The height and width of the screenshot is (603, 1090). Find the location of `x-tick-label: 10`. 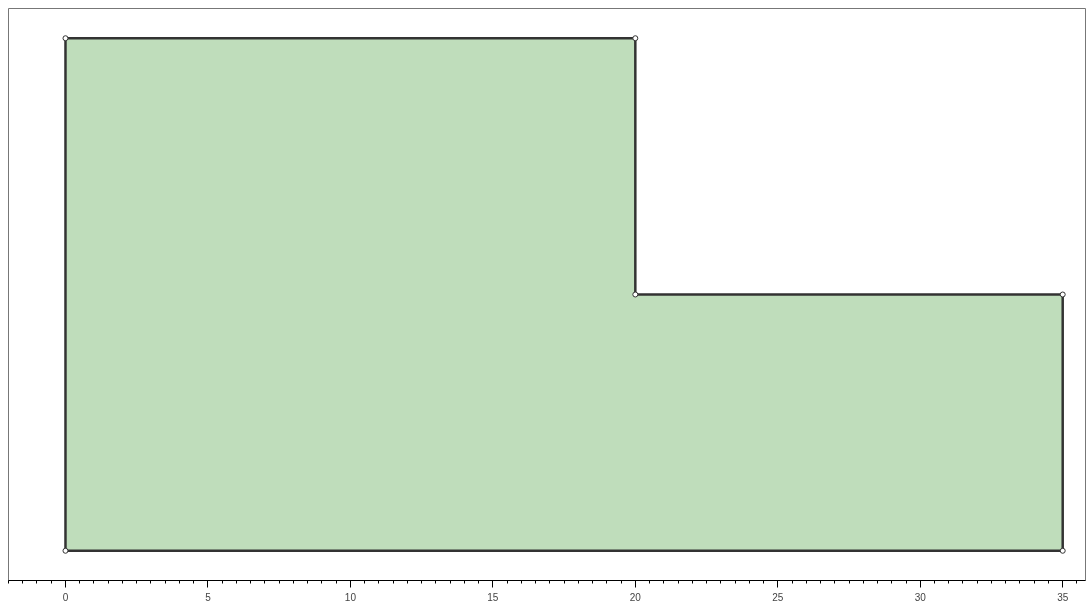

x-tick-label: 10 is located at coordinates (350, 597).